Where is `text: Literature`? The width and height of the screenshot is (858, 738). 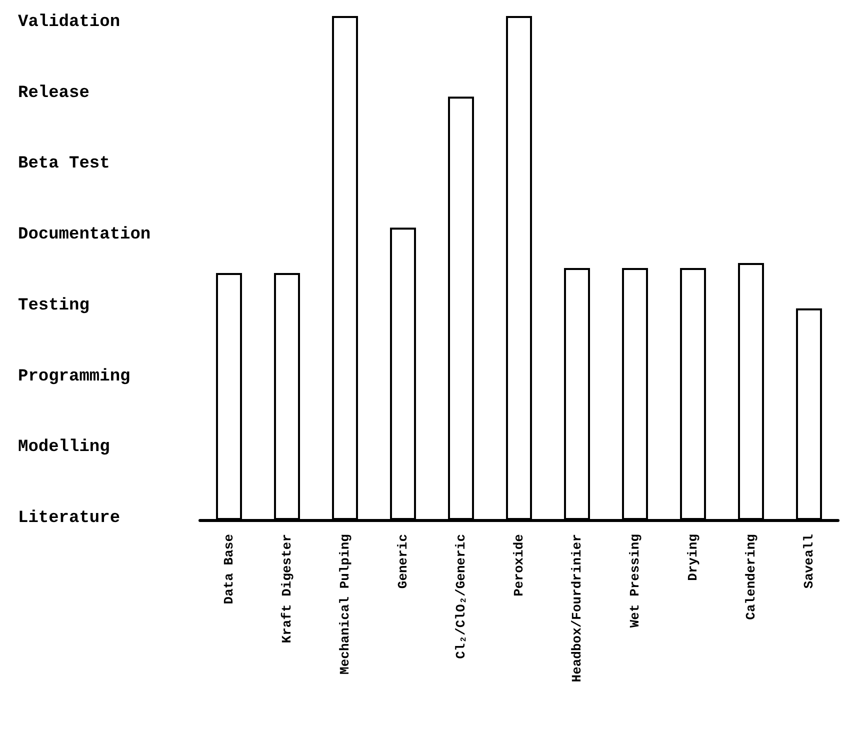 text: Literature is located at coordinates (69, 518).